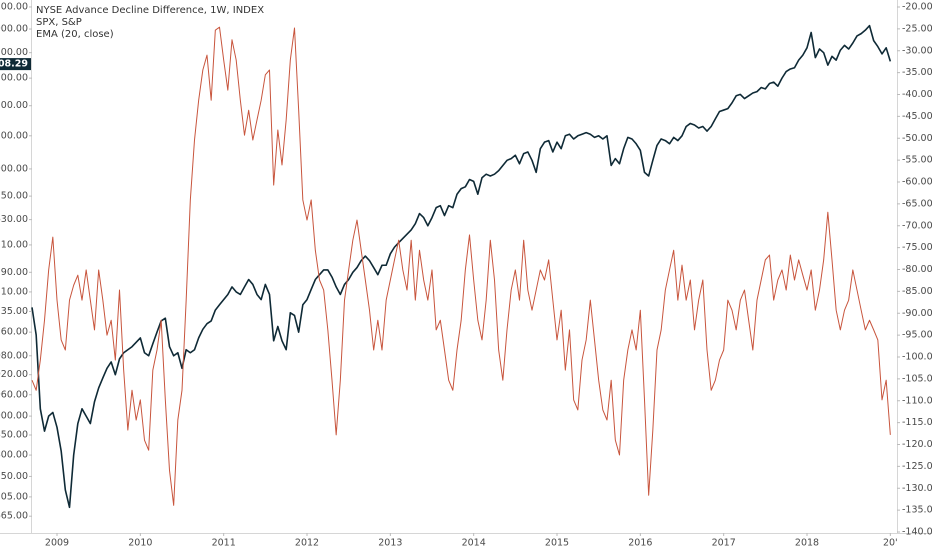  What do you see at coordinates (14, 455) in the screenshot?
I see `y-tick-label: 800.00` at bounding box center [14, 455].